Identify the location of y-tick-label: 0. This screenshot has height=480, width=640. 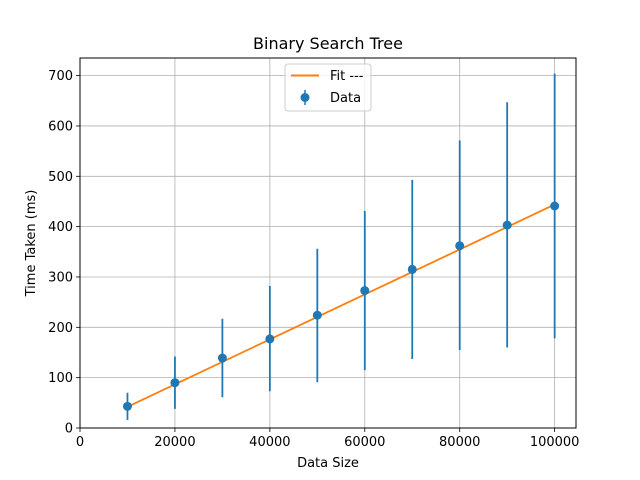
(69, 429).